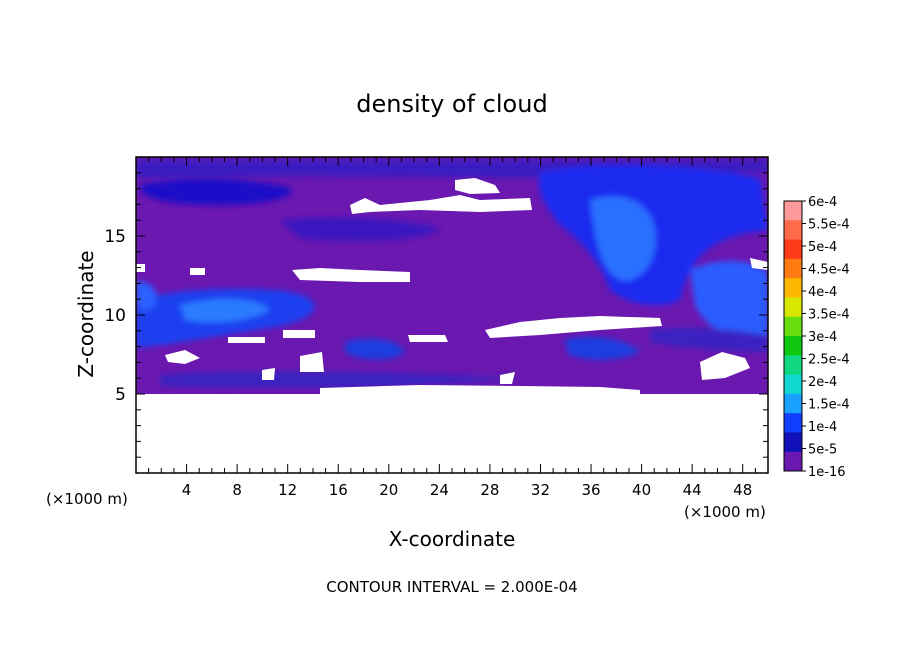 Image resolution: width=904 pixels, height=654 pixels. I want to click on colorbar-label: 5.5e-4, so click(829, 225).